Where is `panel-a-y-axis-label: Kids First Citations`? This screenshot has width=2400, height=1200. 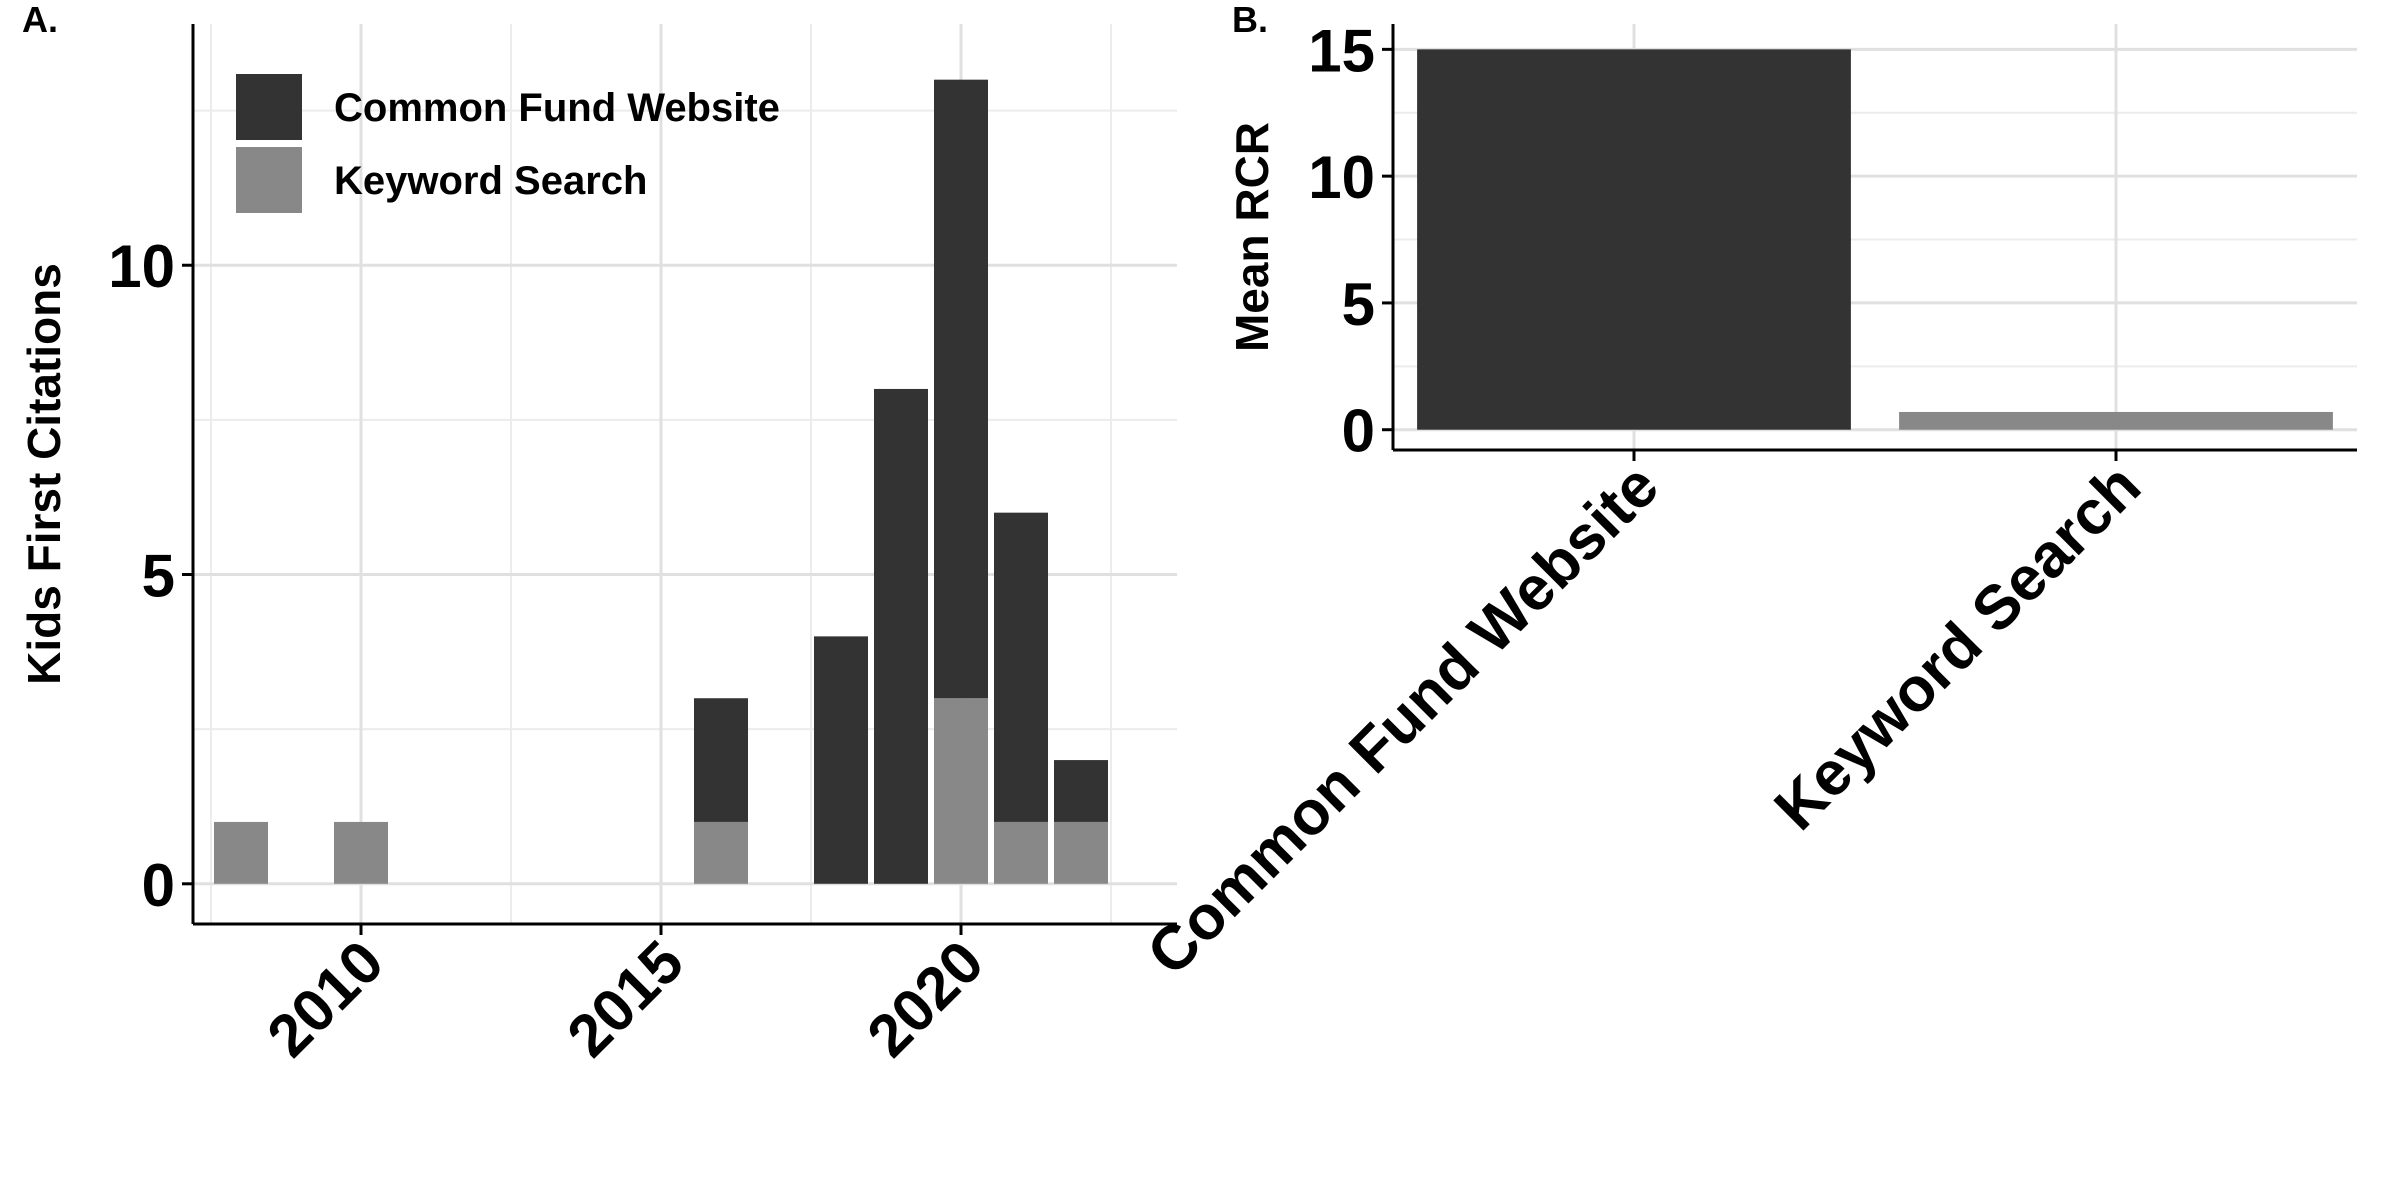 panel-a-y-axis-label: Kids First Citations is located at coordinates (44, 474).